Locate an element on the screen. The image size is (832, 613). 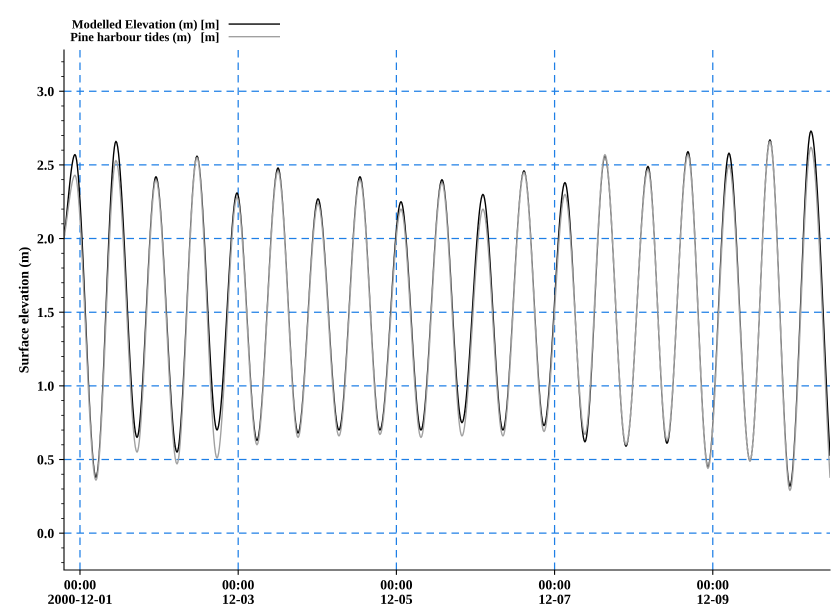
x-tick-label: 00:00 12-05 is located at coordinates (396, 592).